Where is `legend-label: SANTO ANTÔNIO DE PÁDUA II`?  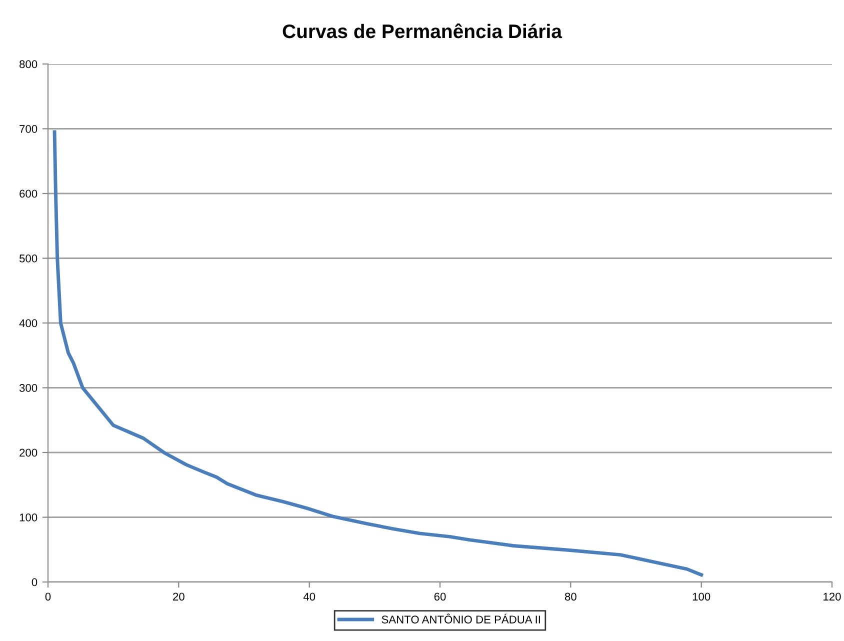
legend-label: SANTO ANTÔNIO DE PÁDUA II is located at coordinates (461, 619).